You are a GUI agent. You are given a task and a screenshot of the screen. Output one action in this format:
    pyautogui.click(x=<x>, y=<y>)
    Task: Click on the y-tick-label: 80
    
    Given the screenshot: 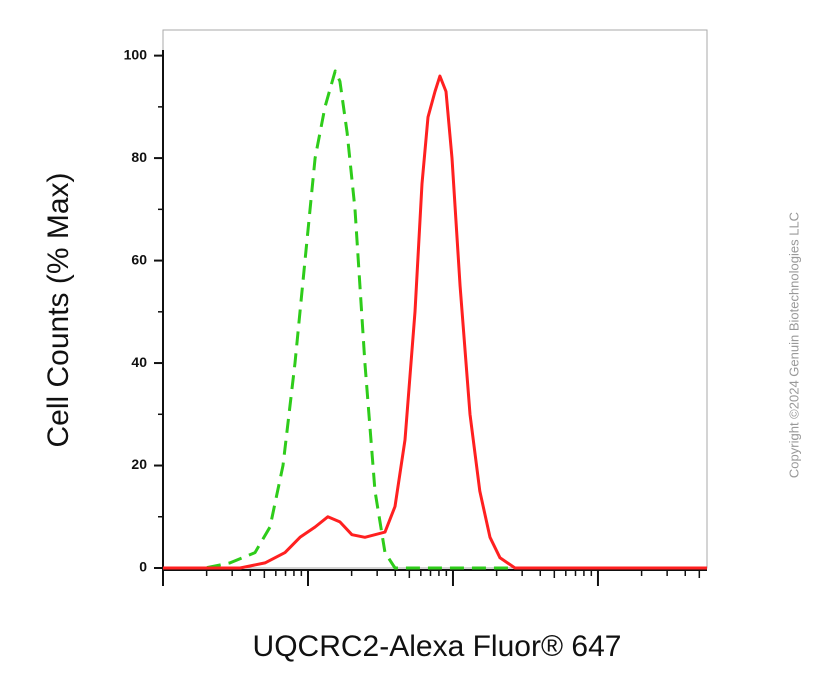 What is the action you would take?
    pyautogui.click(x=139, y=157)
    